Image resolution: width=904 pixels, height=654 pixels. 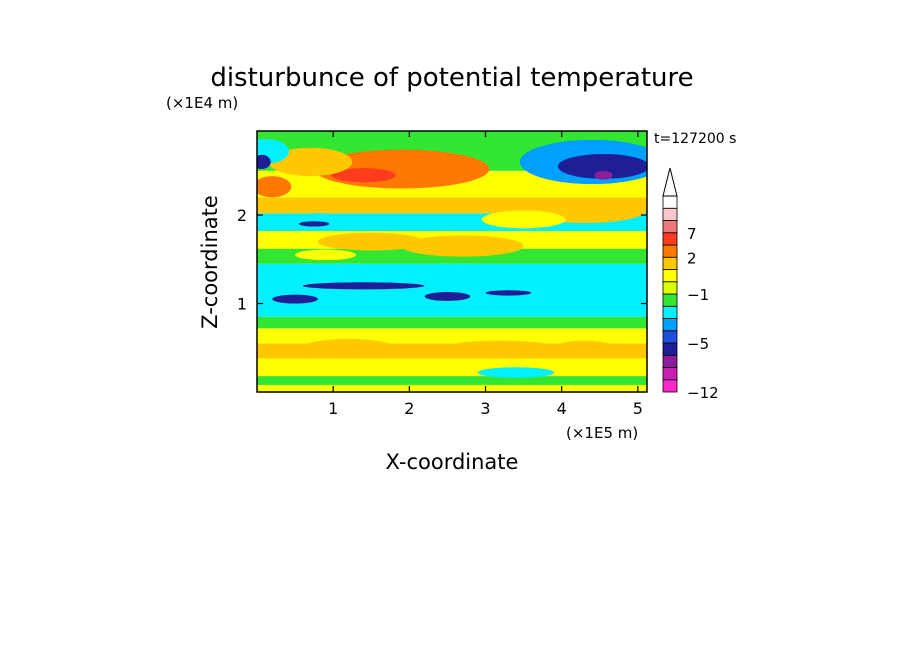 What do you see at coordinates (333, 408) in the screenshot?
I see `x-tick-label-1: 1` at bounding box center [333, 408].